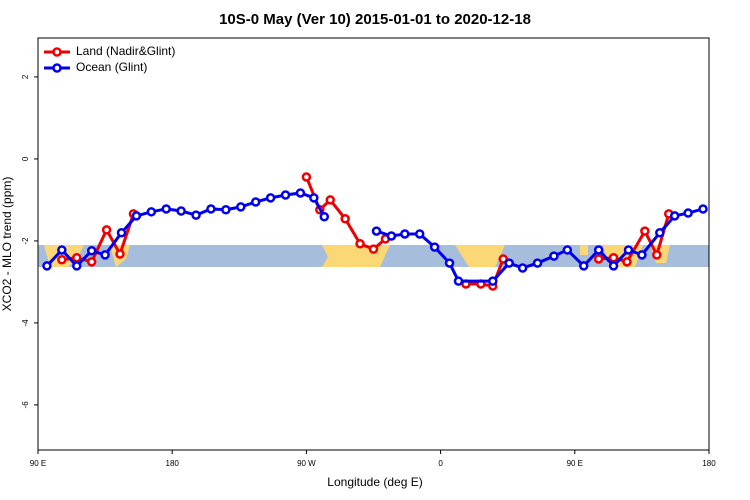 This screenshot has height=500, width=750. Describe the element at coordinates (357, 256) in the screenshot. I see `land-shape` at that location.